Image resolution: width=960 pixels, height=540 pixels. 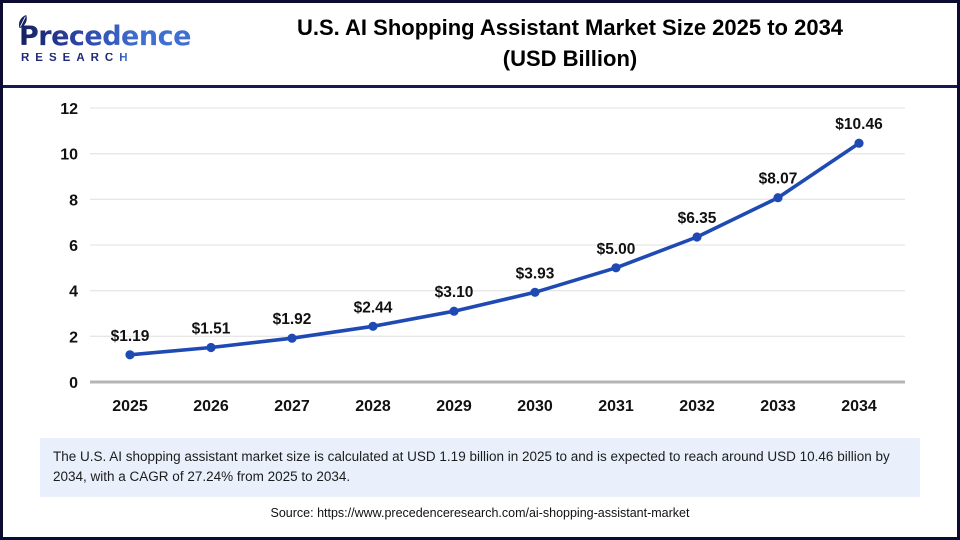 I want to click on leaf-icon, so click(x=24, y=24).